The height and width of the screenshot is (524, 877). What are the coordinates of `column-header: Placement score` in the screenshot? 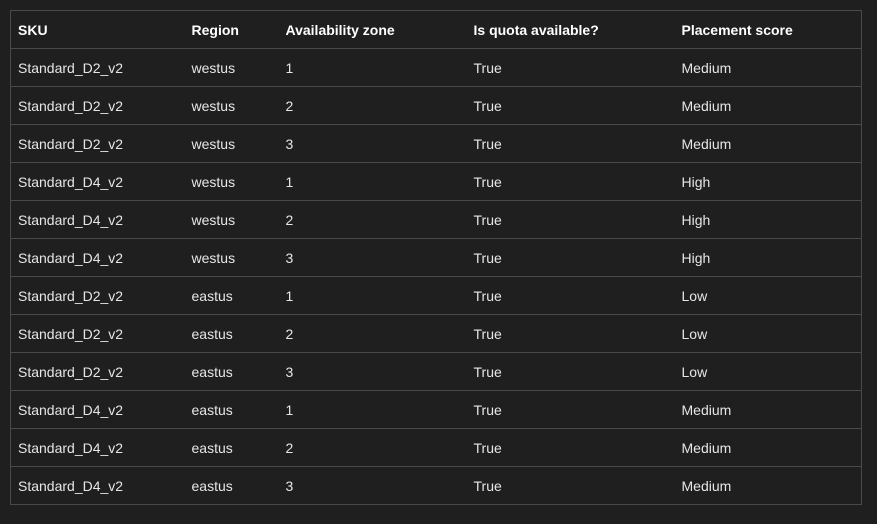 It's located at (768, 29).